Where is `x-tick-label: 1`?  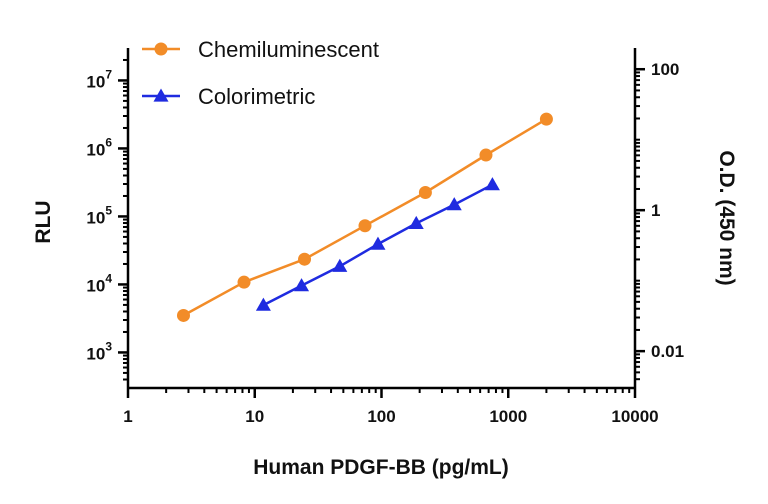
x-tick-label: 1 is located at coordinates (127, 416).